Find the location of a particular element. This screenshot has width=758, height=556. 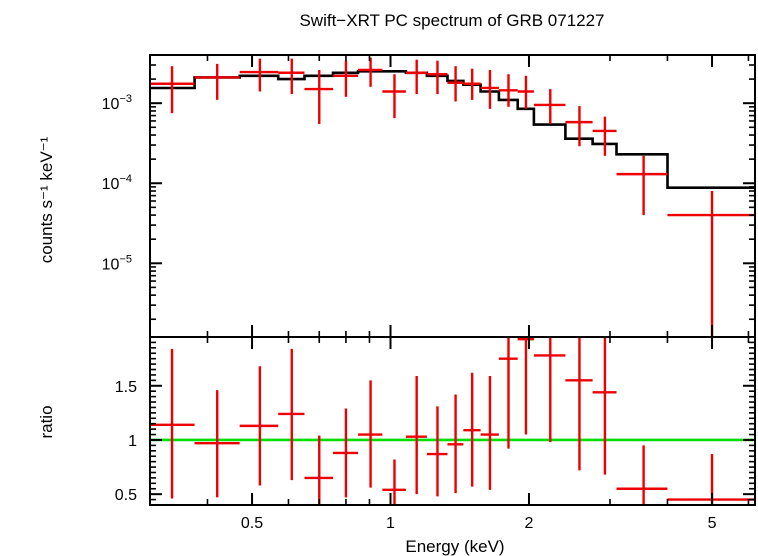

y-axis-label-bottom: ratio is located at coordinates (46, 421).